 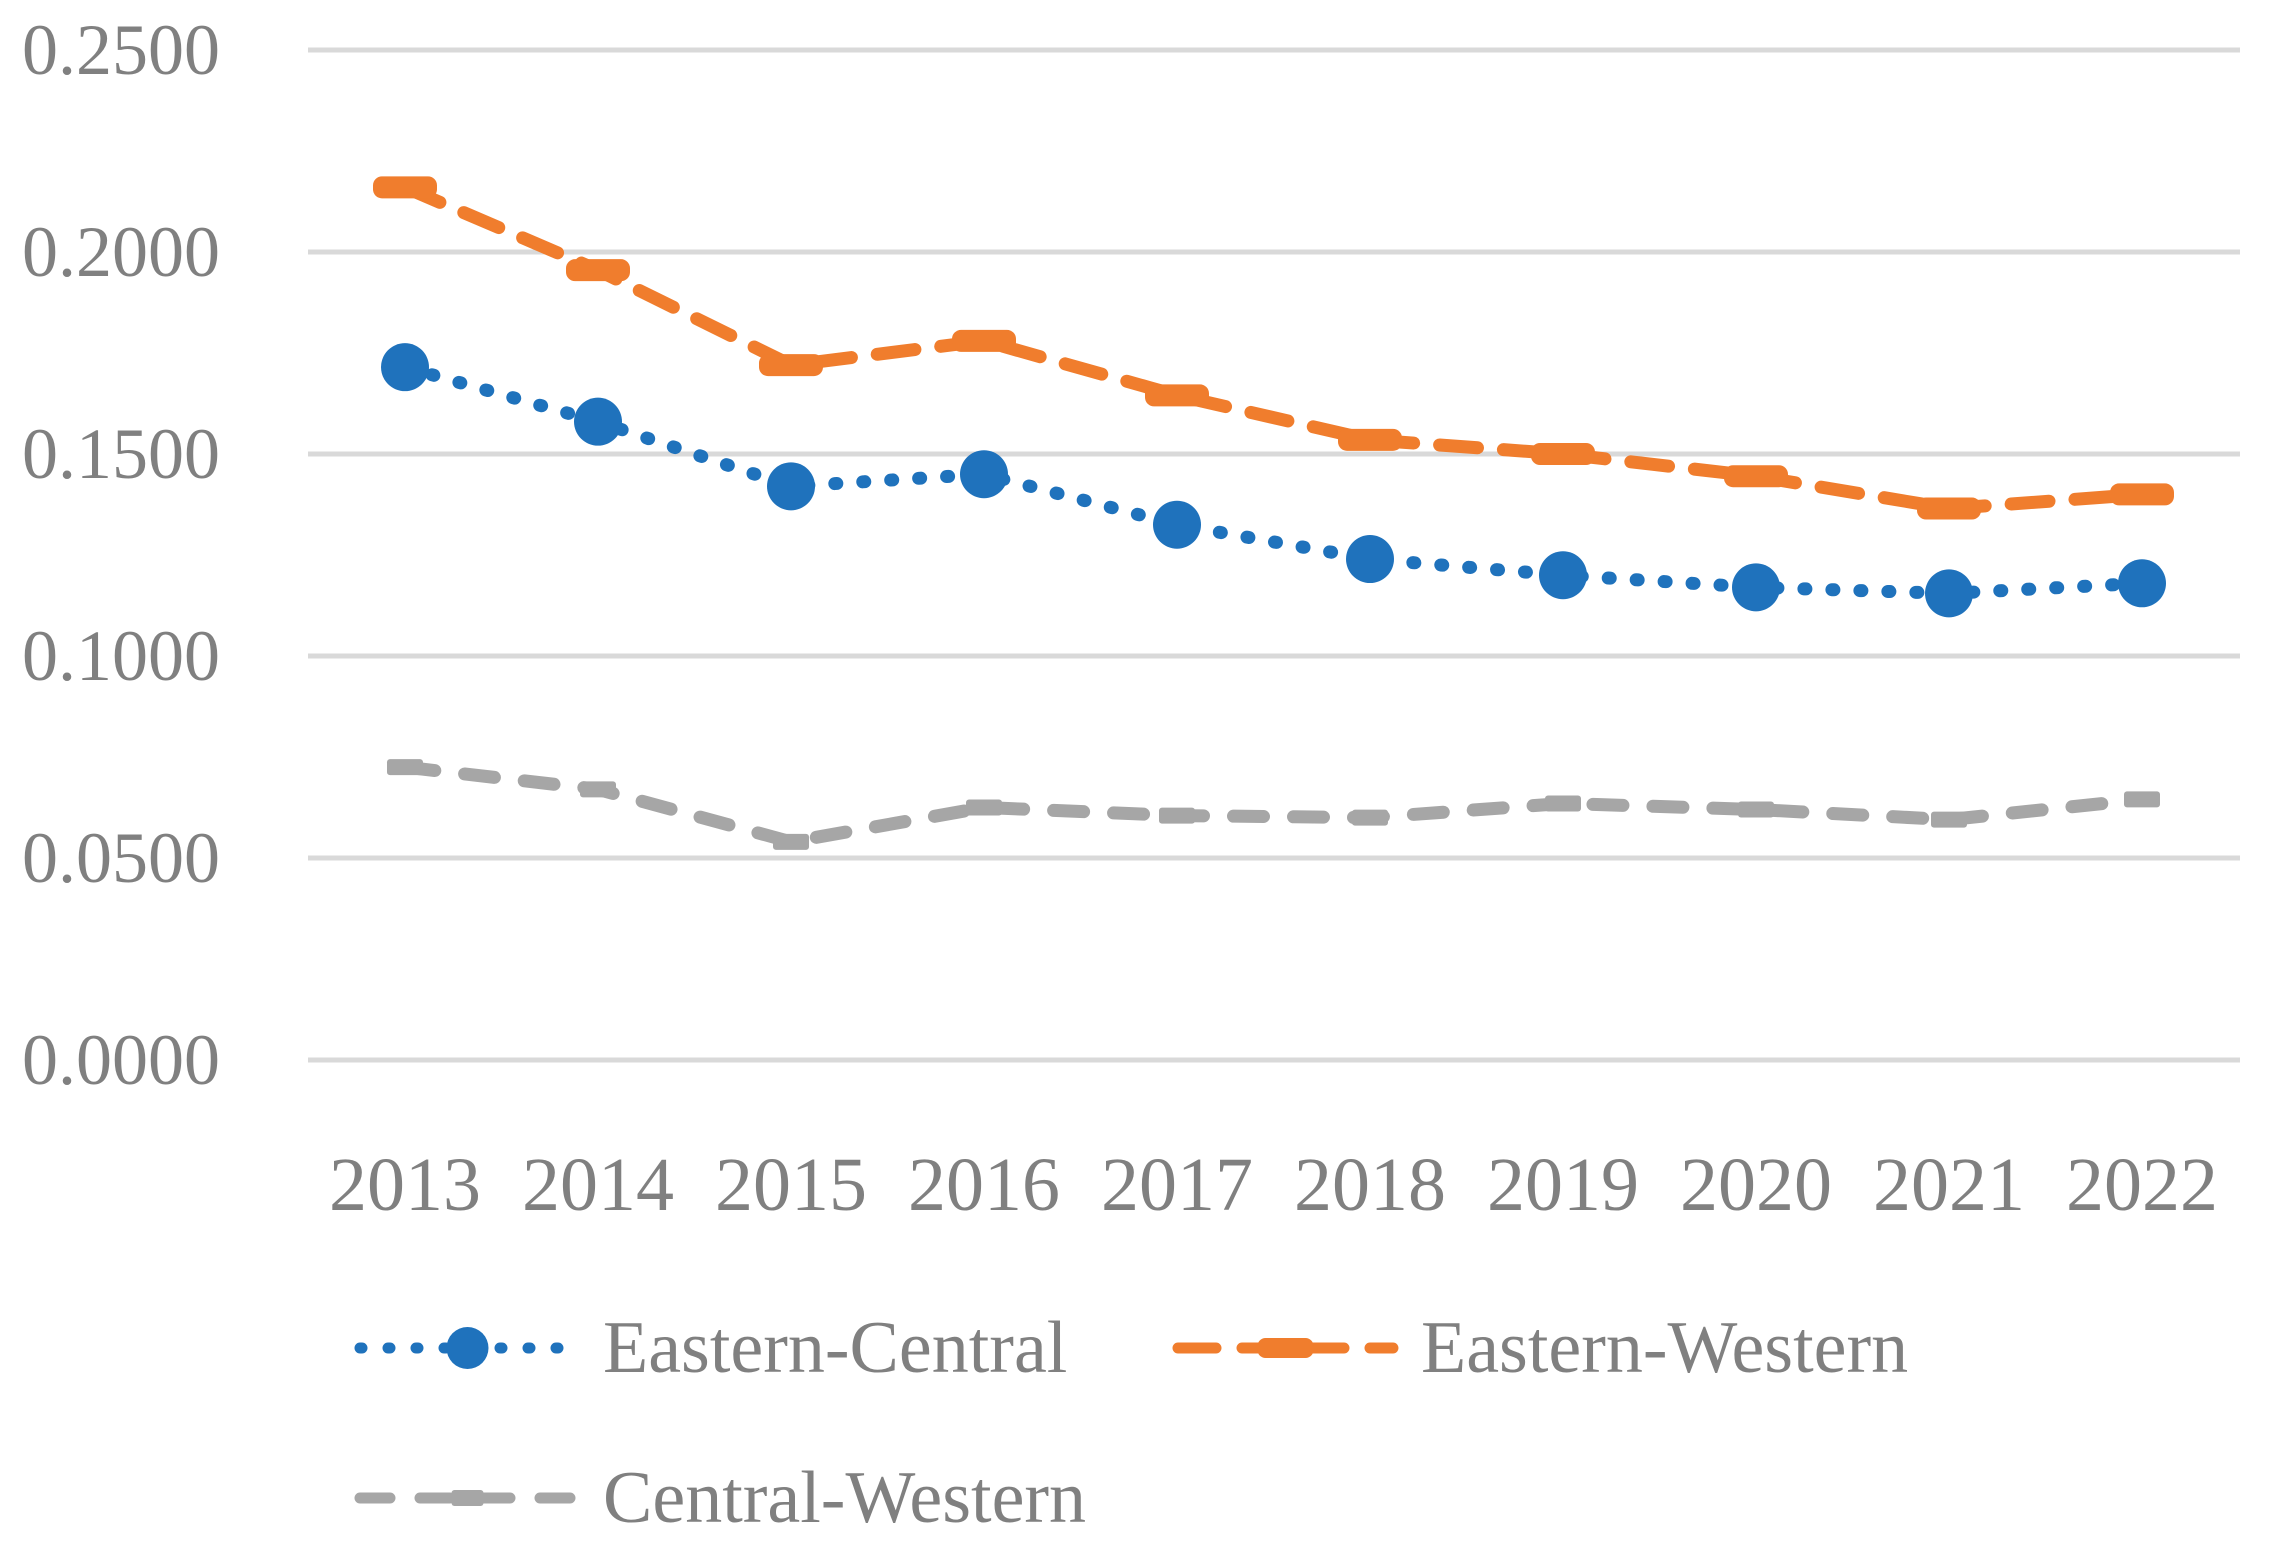 What do you see at coordinates (1285, 1348) in the screenshot?
I see `legend-marker-dash` at bounding box center [1285, 1348].